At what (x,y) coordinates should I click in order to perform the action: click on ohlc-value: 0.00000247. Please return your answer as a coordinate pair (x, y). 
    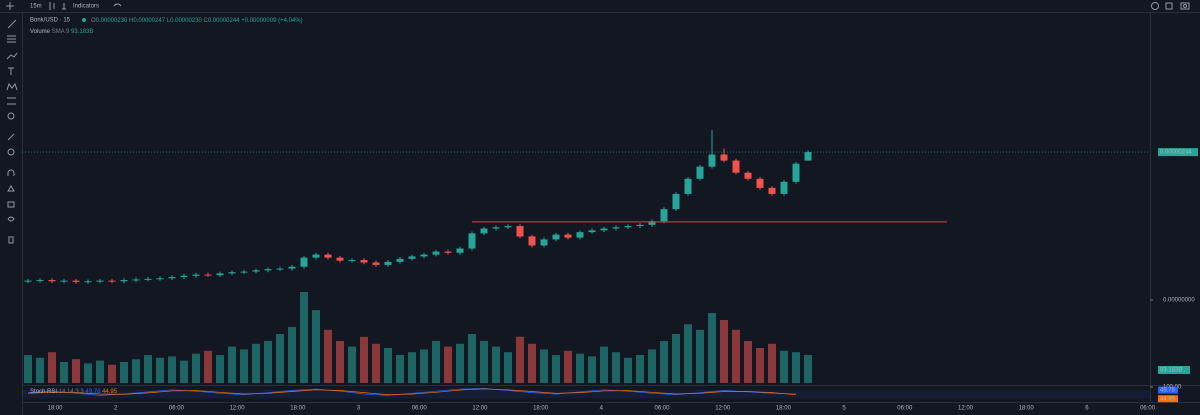
    Looking at the image, I should click on (149, 21).